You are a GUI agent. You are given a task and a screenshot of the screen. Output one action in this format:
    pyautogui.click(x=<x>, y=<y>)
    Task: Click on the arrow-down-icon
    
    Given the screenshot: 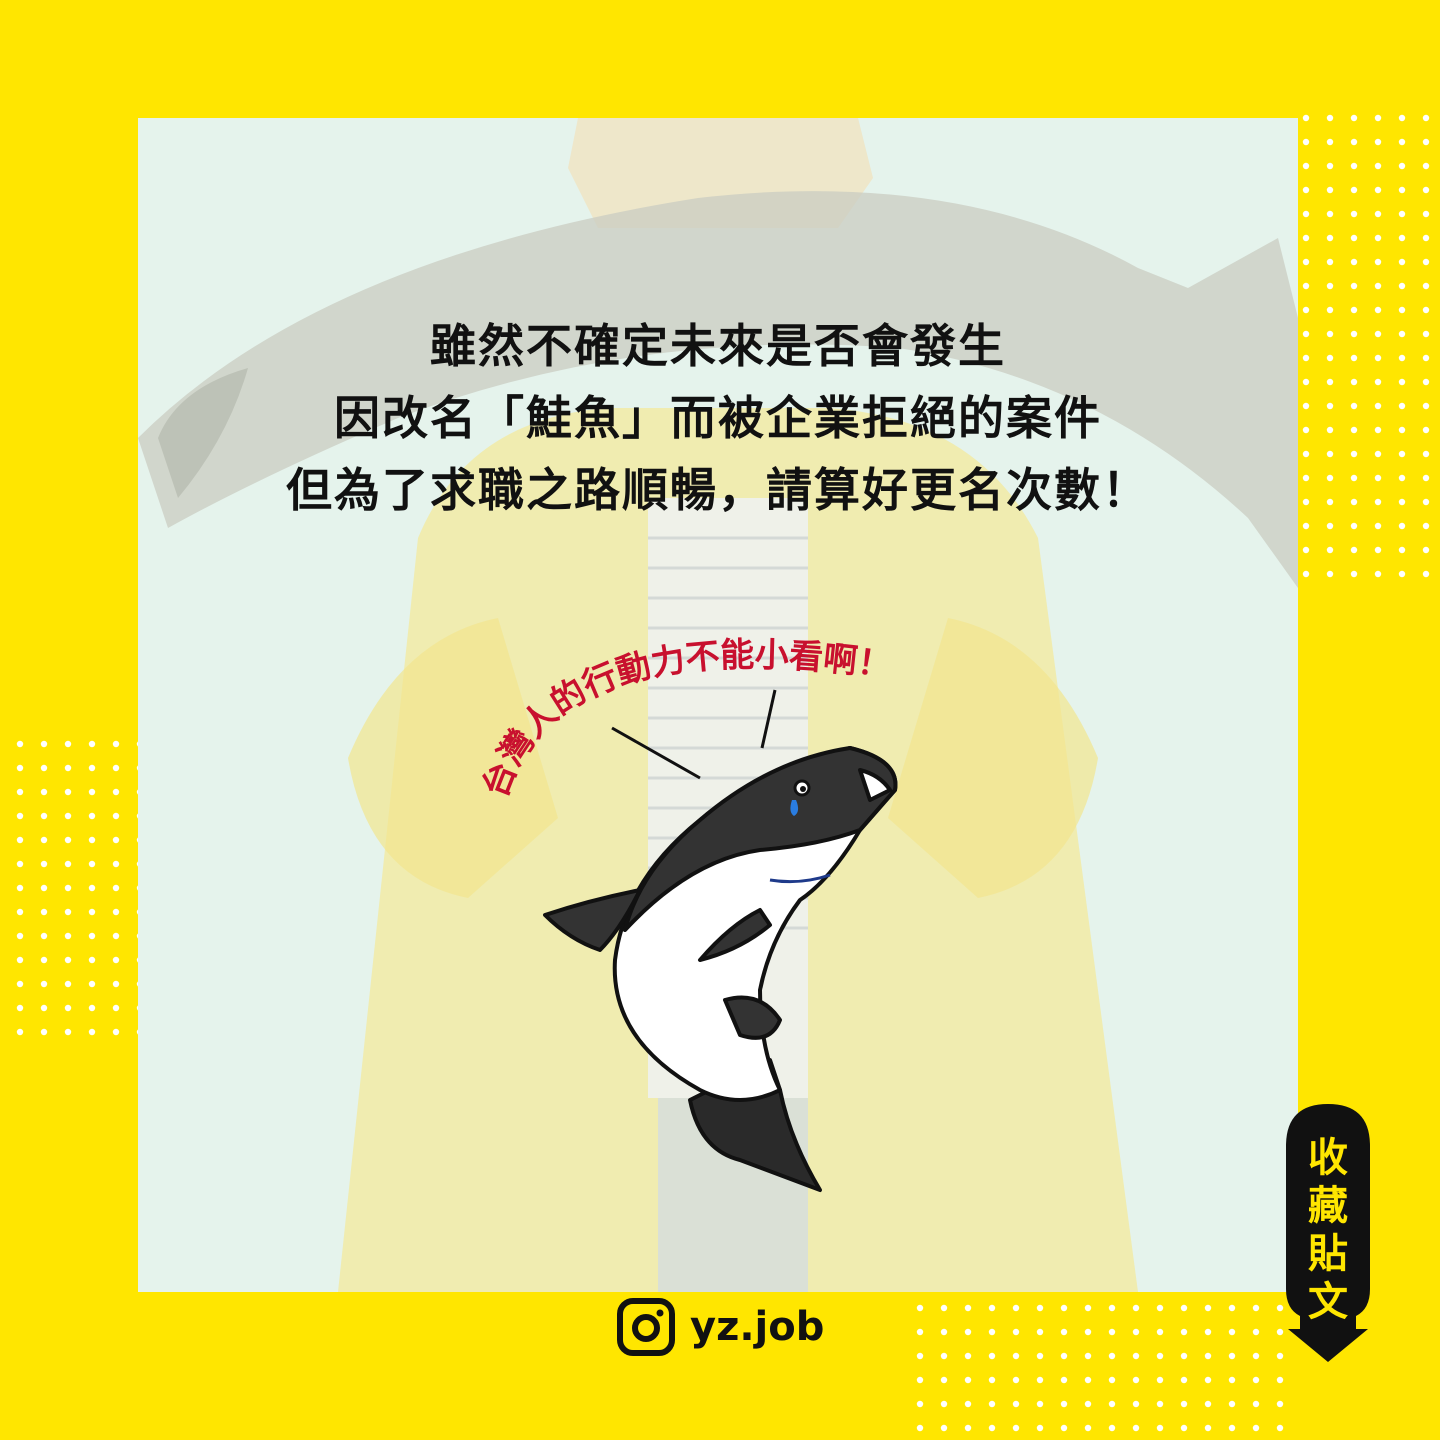 What is the action you would take?
    pyautogui.click(x=1328, y=1233)
    